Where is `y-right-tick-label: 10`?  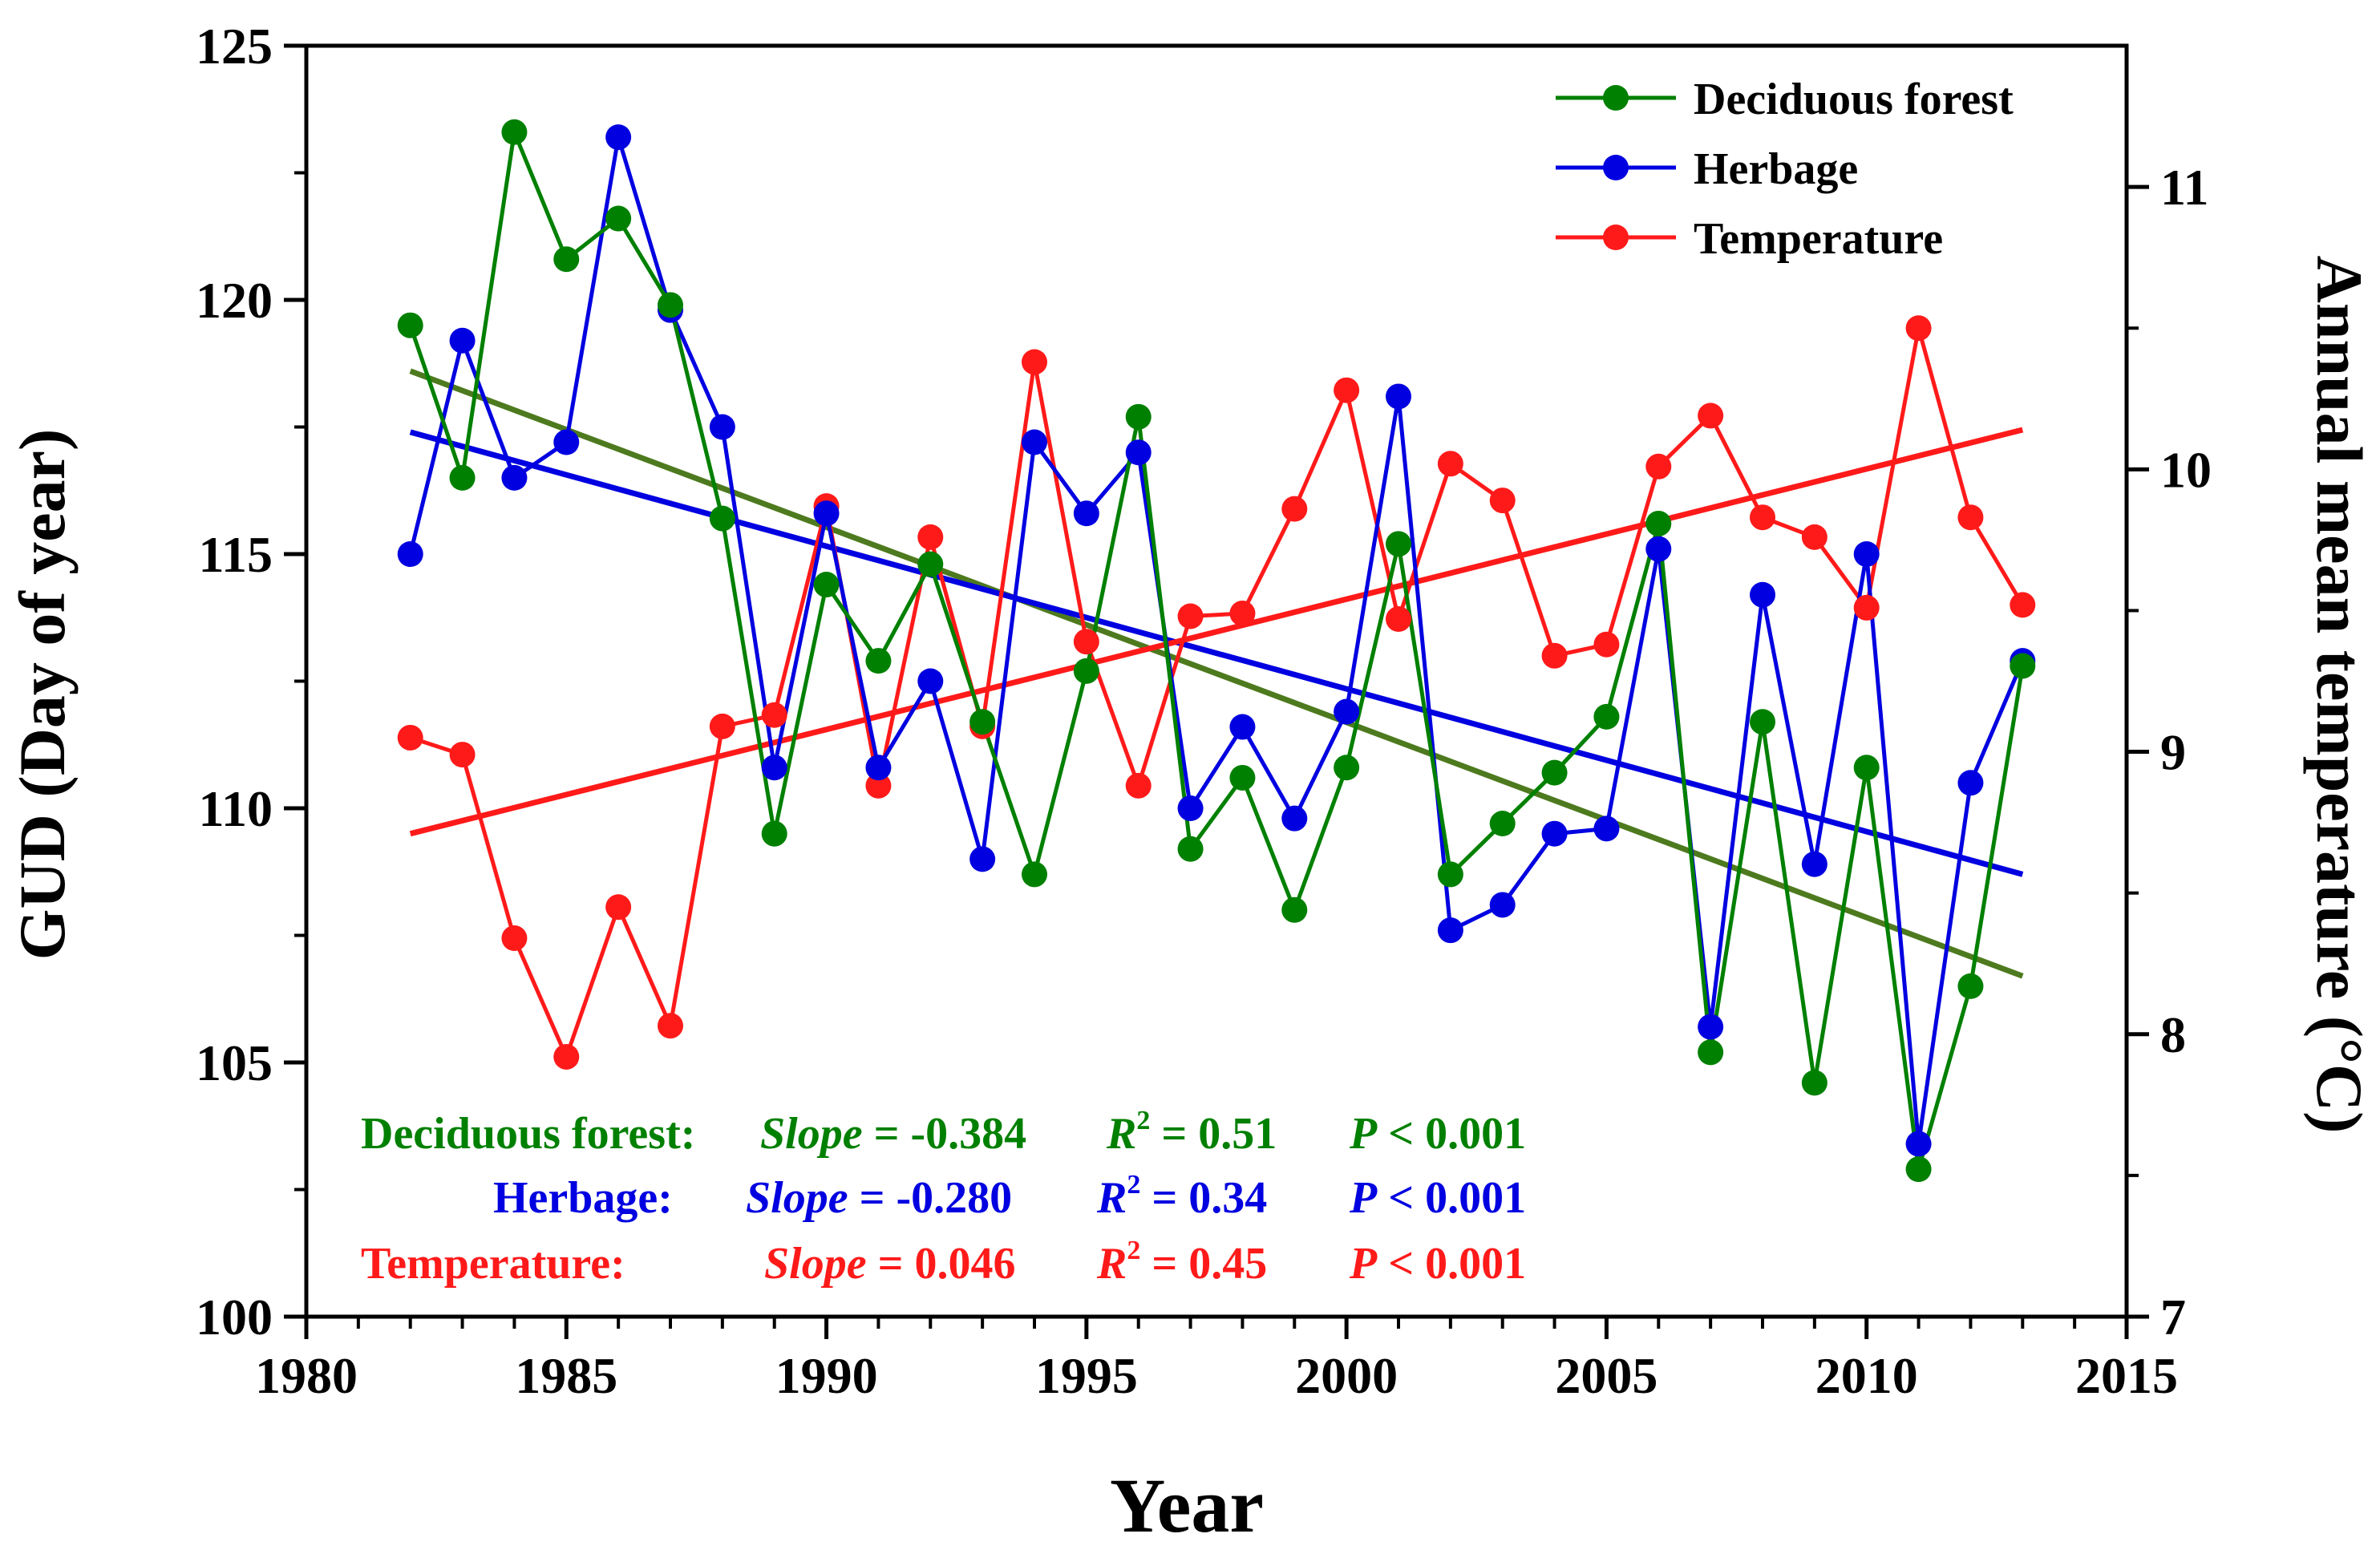
y-right-tick-label: 10 is located at coordinates (2186, 469).